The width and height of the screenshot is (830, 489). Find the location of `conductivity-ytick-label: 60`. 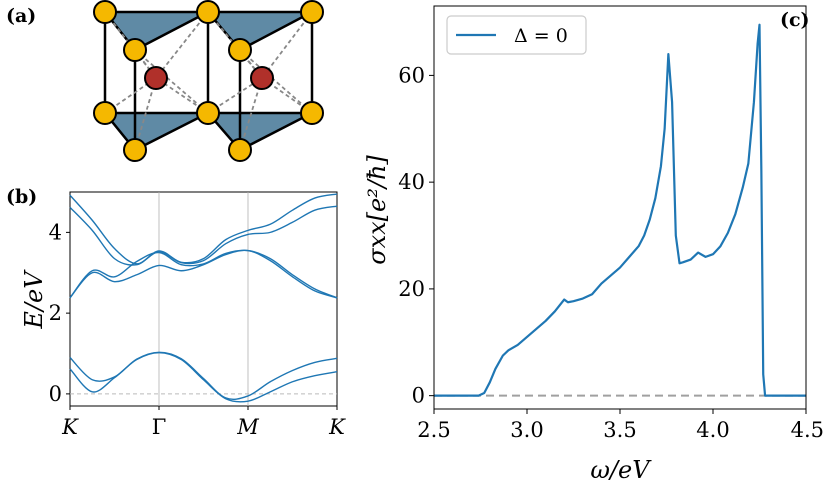

conductivity-ytick-label: 60 is located at coordinates (411, 75).